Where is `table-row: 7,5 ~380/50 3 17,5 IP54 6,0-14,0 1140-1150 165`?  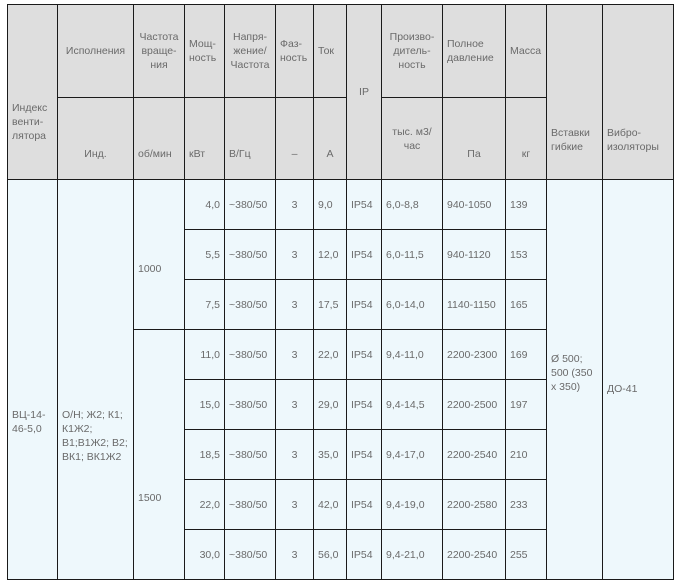 table-row: 7,5 ~380/50 3 17,5 IP54 6,0-14,0 1140-1150 165 is located at coordinates (341, 304).